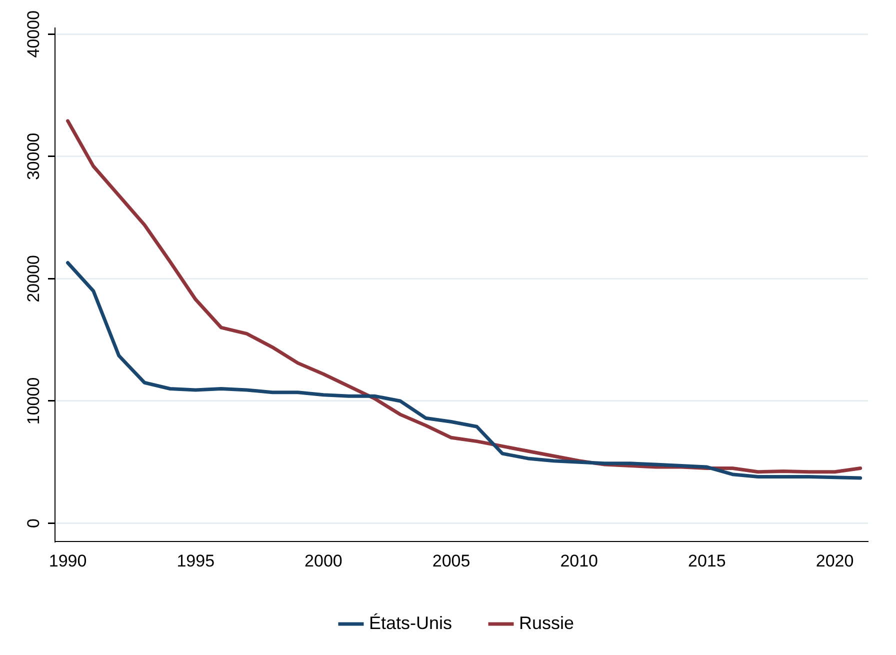 The height and width of the screenshot is (655, 896). Describe the element at coordinates (323, 560) in the screenshot. I see `x-tick-label: 2000` at that location.